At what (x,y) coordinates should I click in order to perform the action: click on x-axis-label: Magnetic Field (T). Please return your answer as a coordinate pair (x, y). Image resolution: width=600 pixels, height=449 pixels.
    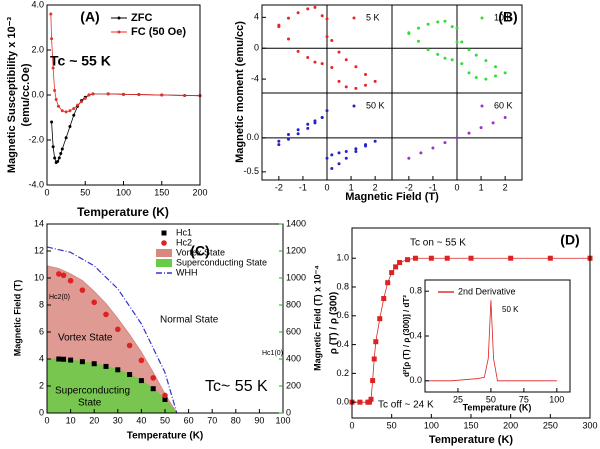
    Looking at the image, I should click on (392, 197).